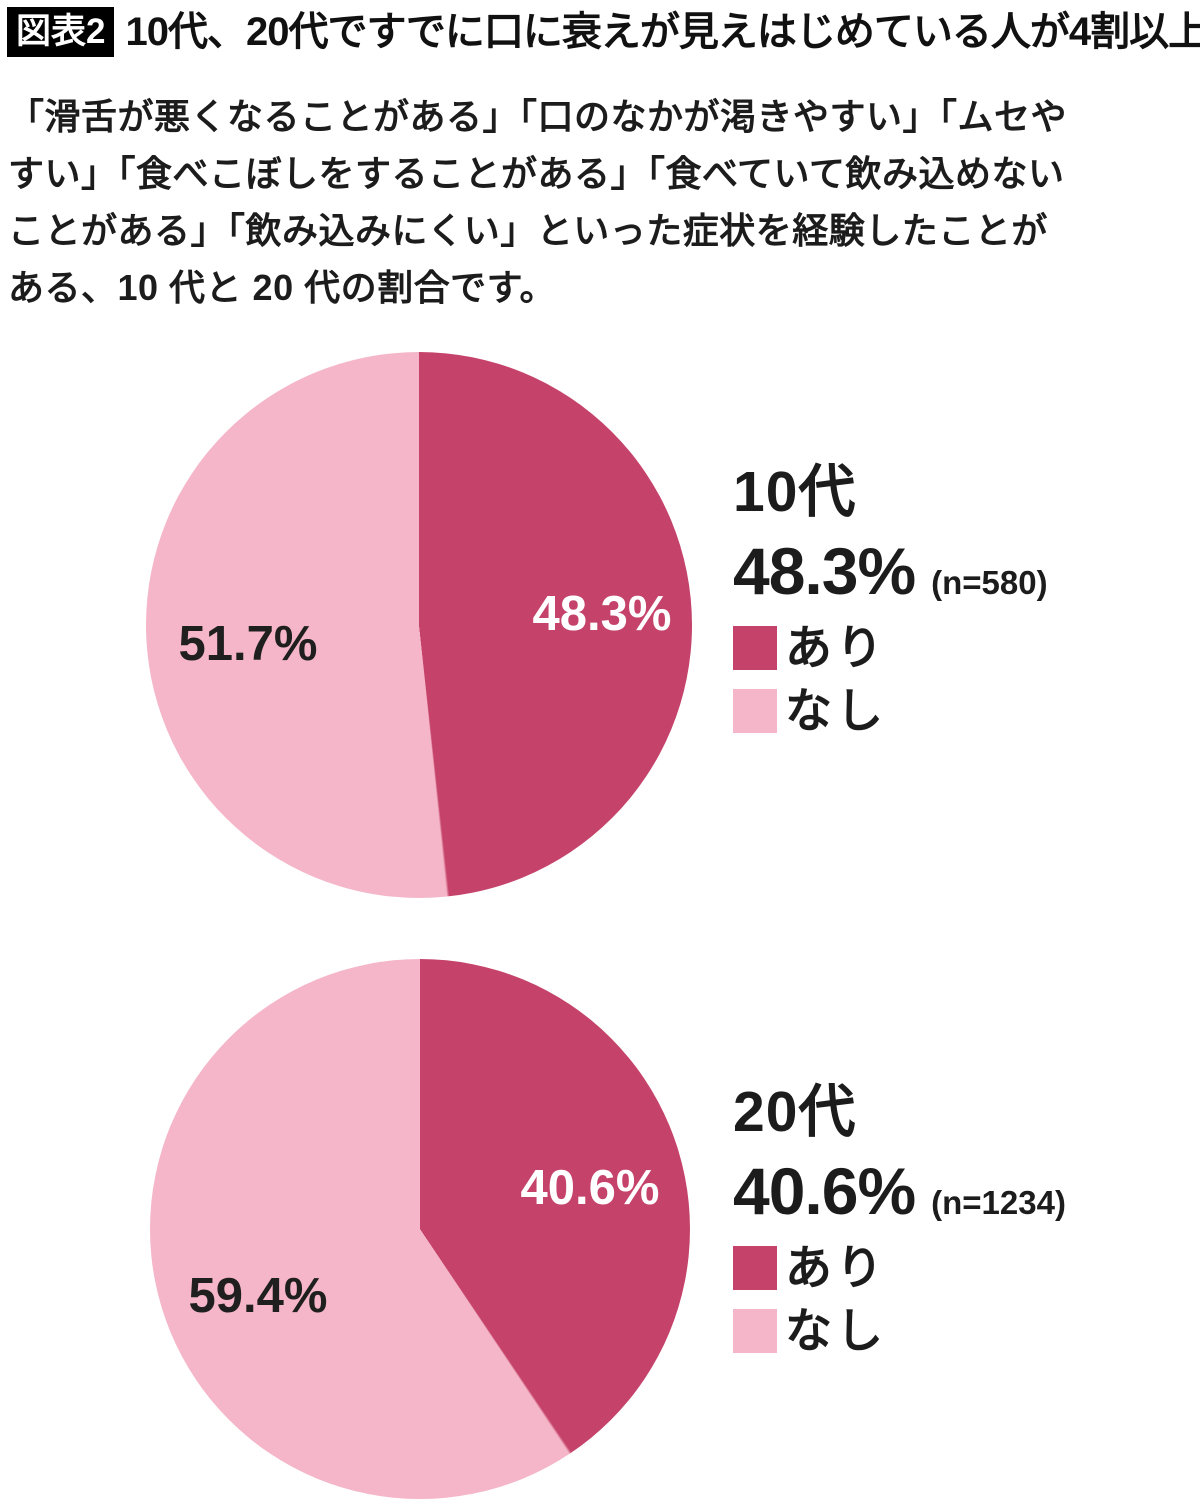 This screenshot has width=1200, height=1508. I want to click on description-line: 「滑舌が悪くなることがある」「口のなかが渇きやすい」「ムセや, so click(538, 116).